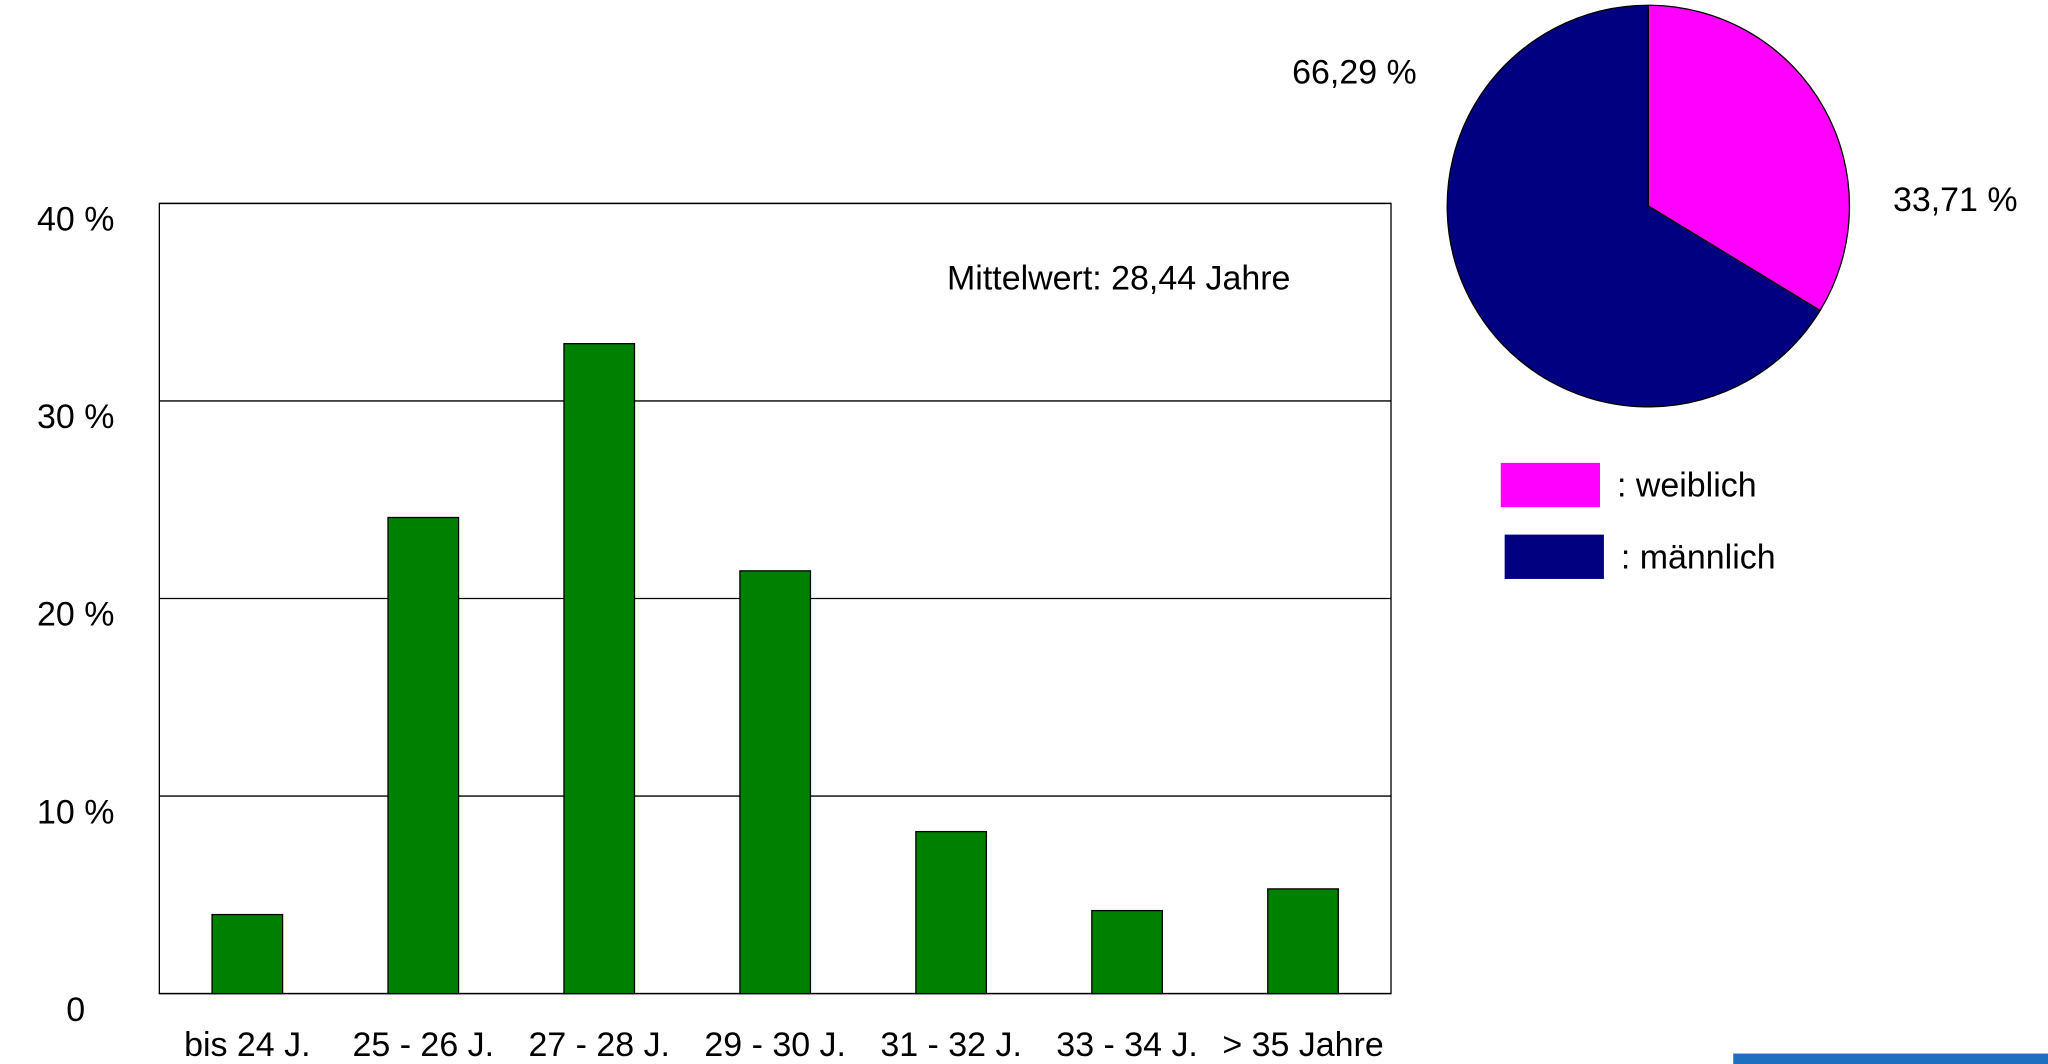 The height and width of the screenshot is (1064, 2048). Describe the element at coordinates (75, 615) in the screenshot. I see `y-tick-label: 20 %` at that location.